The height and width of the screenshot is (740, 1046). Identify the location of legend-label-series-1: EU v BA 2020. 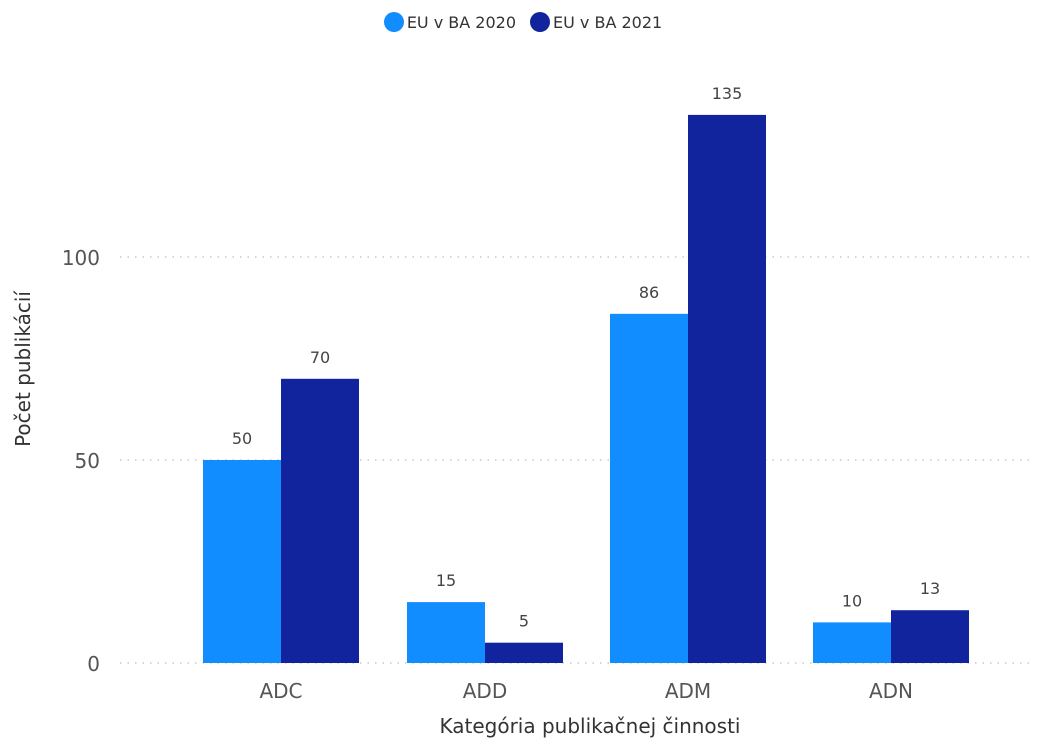
(461, 22).